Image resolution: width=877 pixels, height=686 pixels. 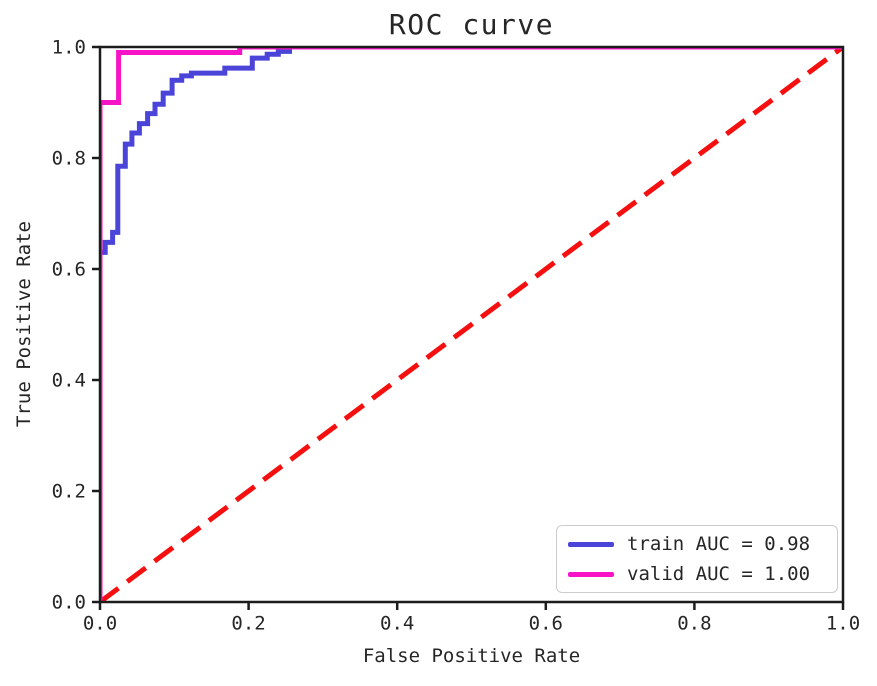 I want to click on y-tick-label: 0.4, so click(x=69, y=380).